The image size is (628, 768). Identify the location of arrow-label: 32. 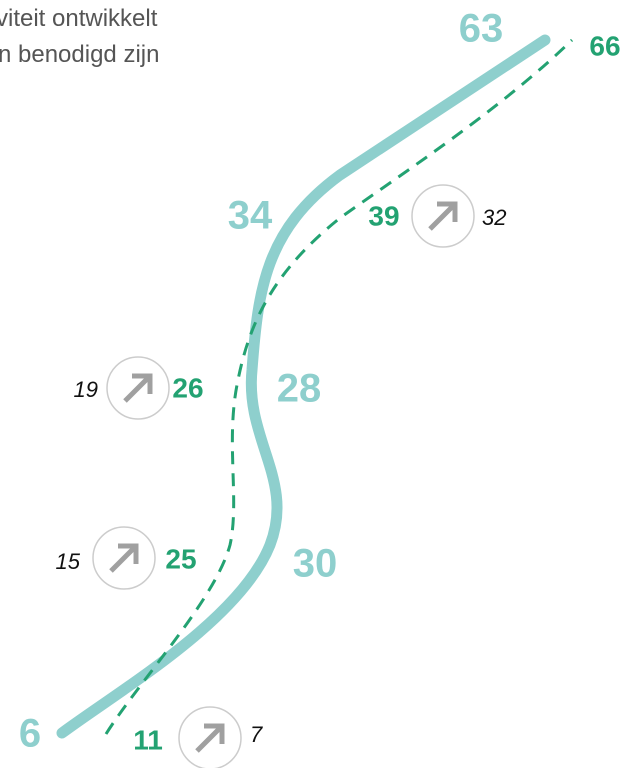
(494, 217).